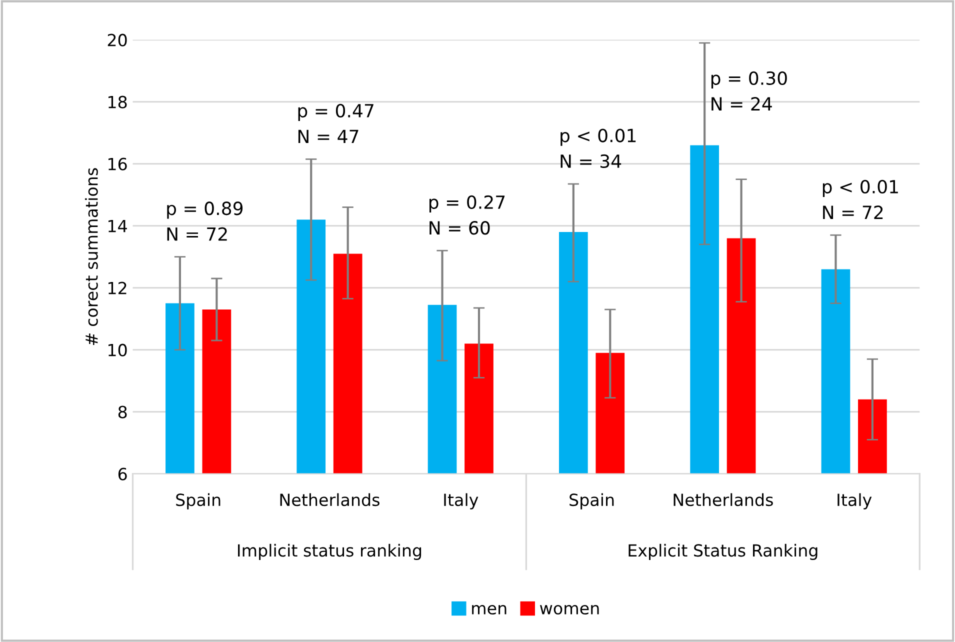 This screenshot has height=642, width=955. I want to click on annotation: p < 0.01 N = 34, so click(598, 148).